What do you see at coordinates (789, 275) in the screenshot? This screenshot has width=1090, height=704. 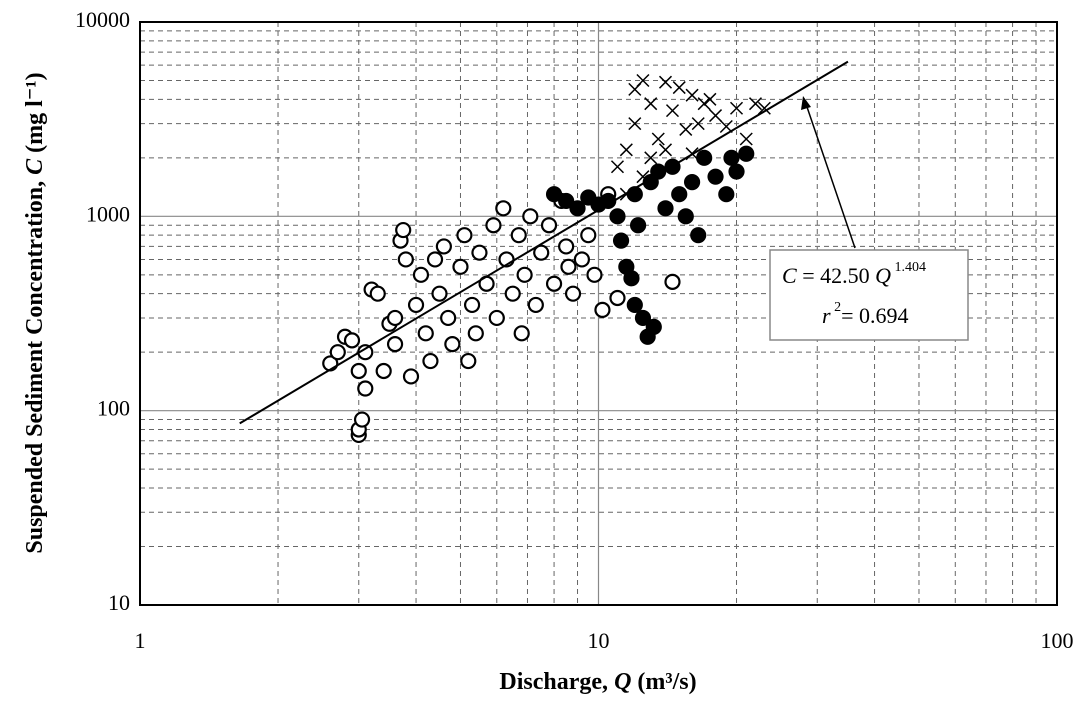 I see `eq-part: C` at bounding box center [789, 275].